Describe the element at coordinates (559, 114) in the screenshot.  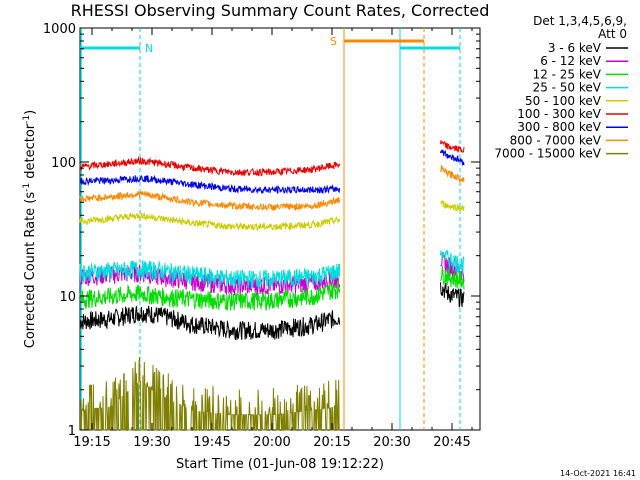
I see `legend-label: 100 - 300 keV` at that location.